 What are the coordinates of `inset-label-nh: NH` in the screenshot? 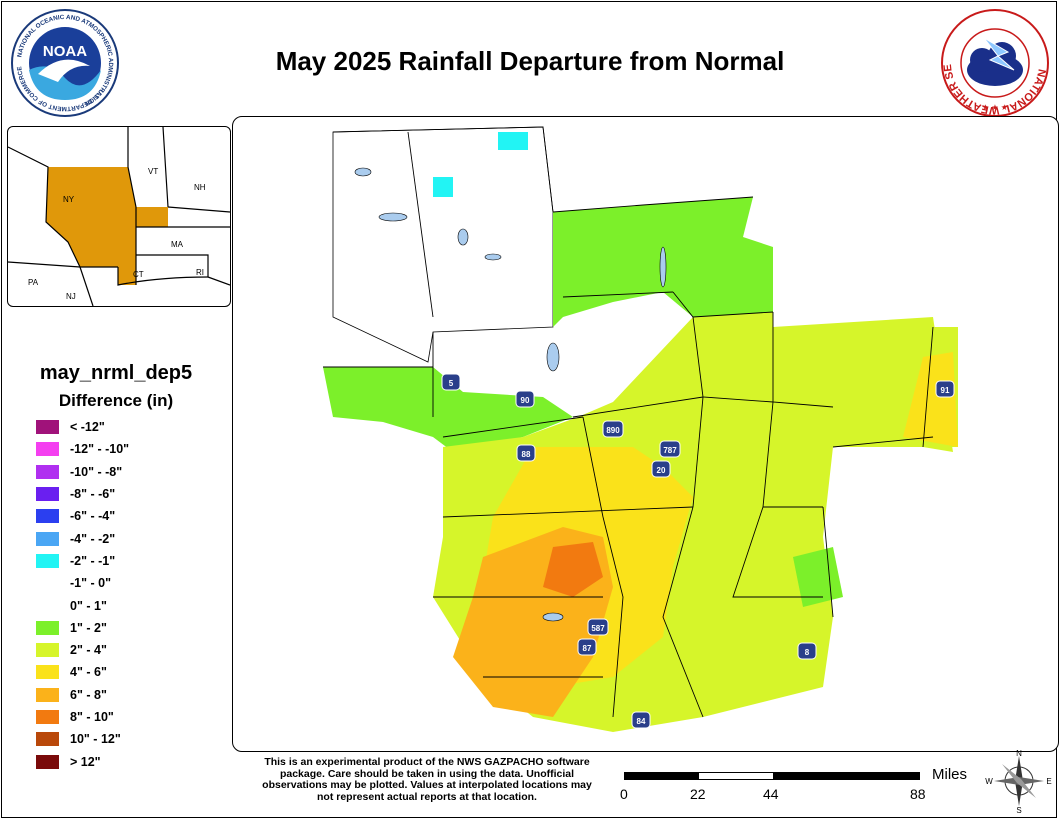 It's located at (200, 187).